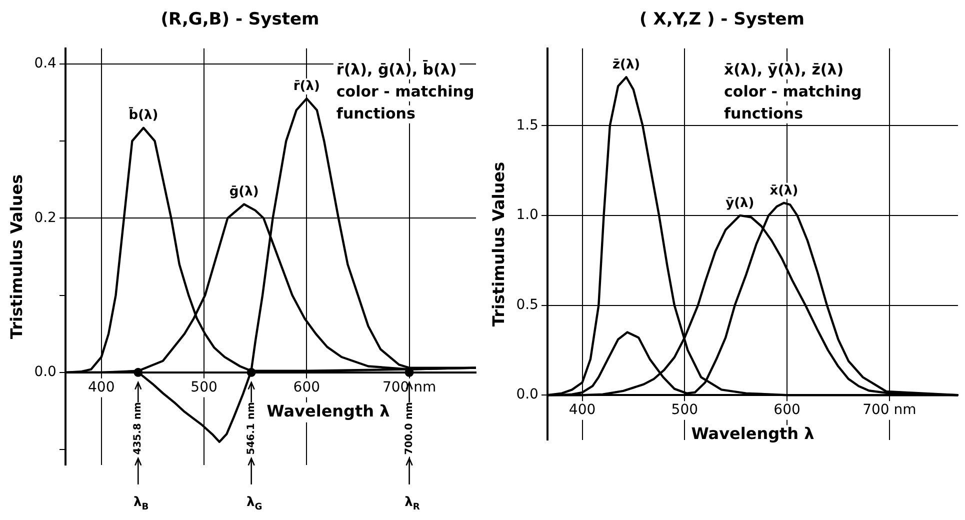 The image size is (965, 520). What do you see at coordinates (409, 428) in the screenshot?
I see `annotation: 700.0 nm` at bounding box center [409, 428].